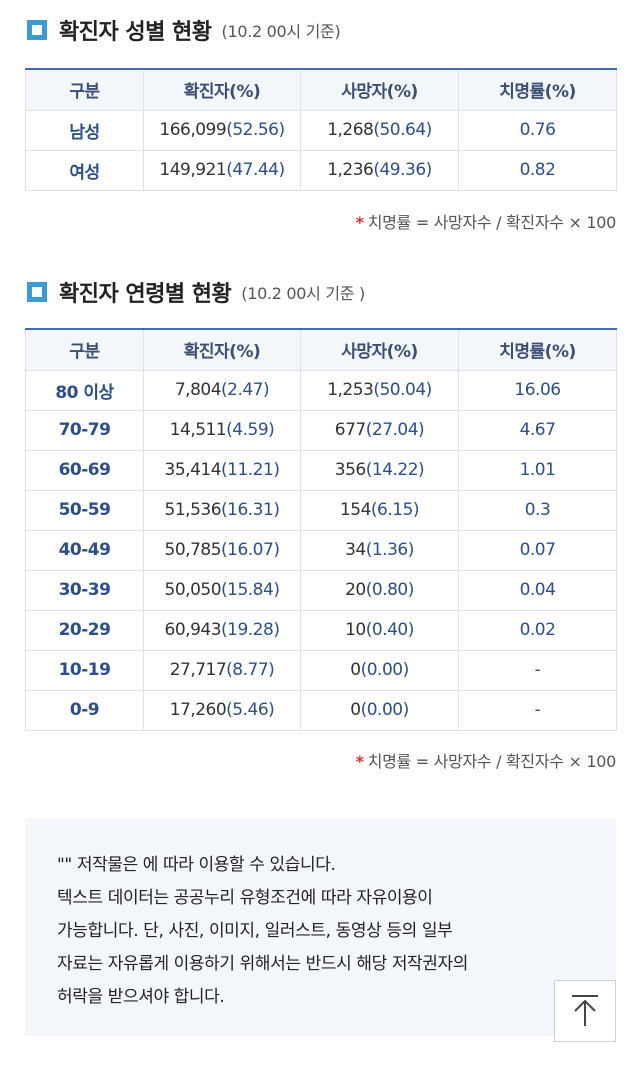 This screenshot has height=1065, width=639. Describe the element at coordinates (198, 390) in the screenshot. I see `cases-value: 7,804` at that location.